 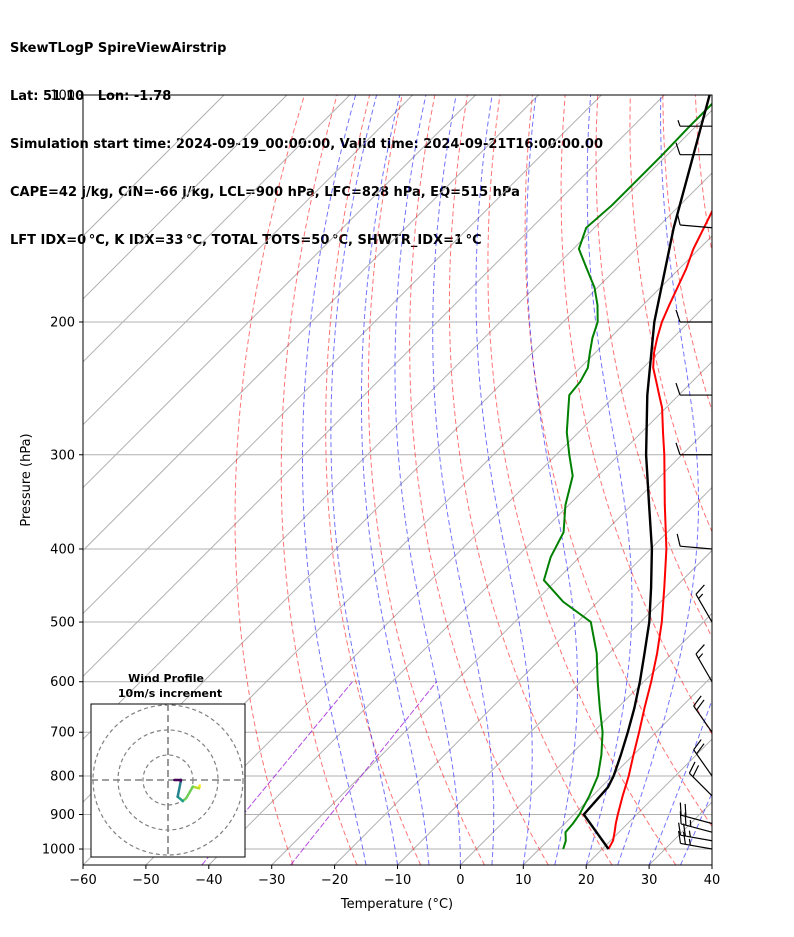 What do you see at coordinates (271, 880) in the screenshot?
I see `x-tick-label: −30` at bounding box center [271, 880].